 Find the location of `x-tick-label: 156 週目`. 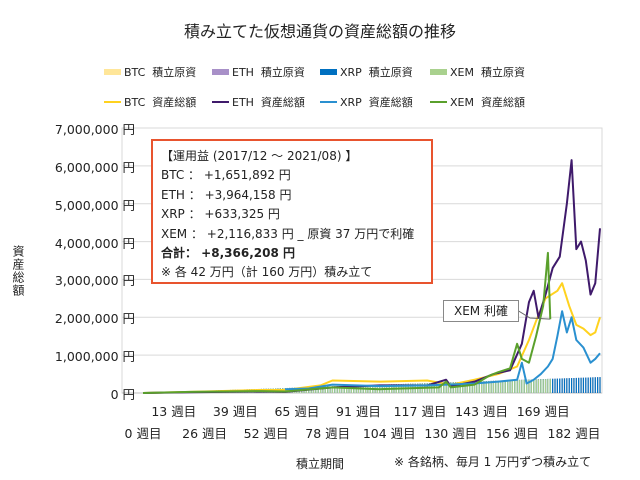

x-tick-label: 156 週目 is located at coordinates (512, 433).